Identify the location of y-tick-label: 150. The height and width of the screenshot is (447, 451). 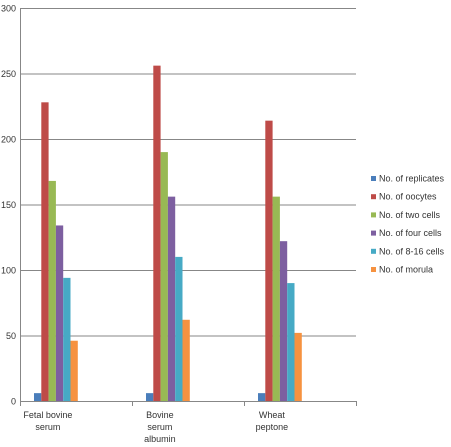
(8, 205).